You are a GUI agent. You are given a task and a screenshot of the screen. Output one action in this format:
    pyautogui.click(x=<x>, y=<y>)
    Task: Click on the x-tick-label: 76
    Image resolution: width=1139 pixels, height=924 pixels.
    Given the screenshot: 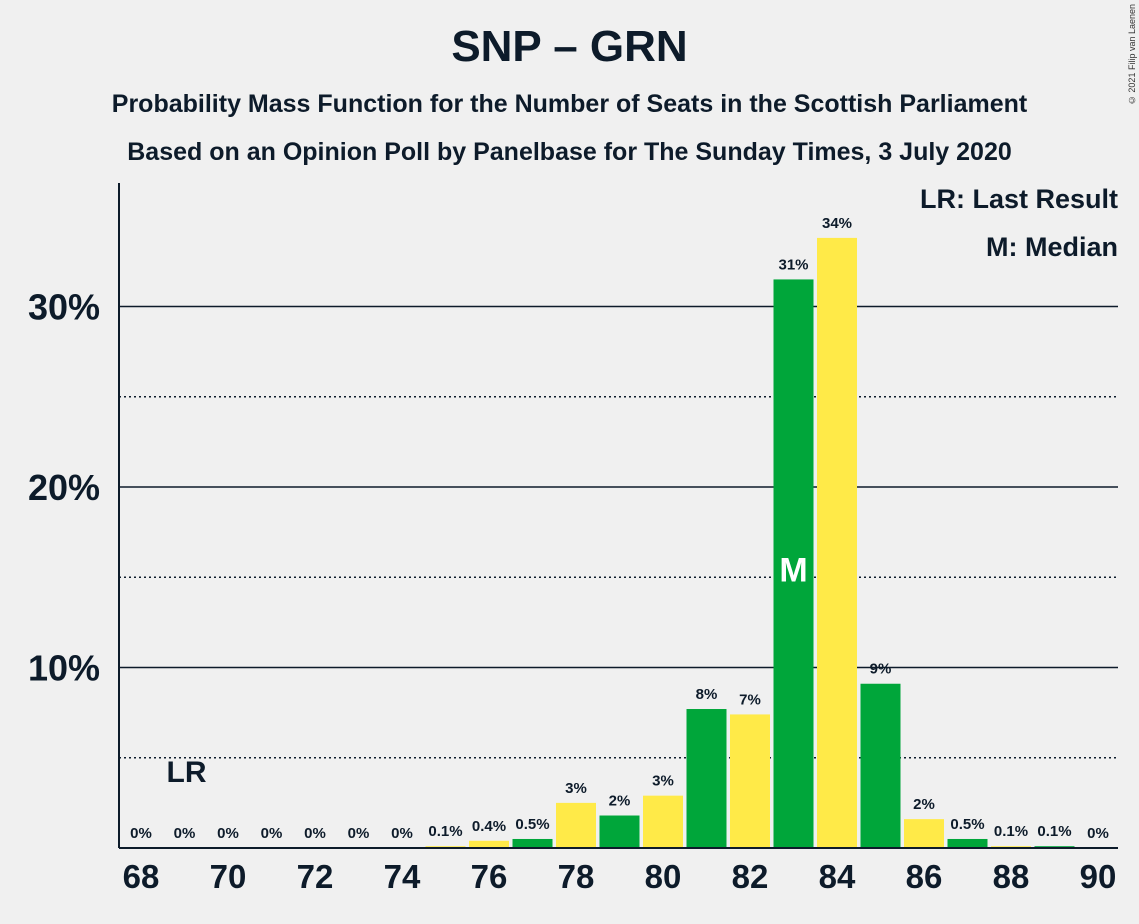 What is the action you would take?
    pyautogui.click(x=489, y=876)
    